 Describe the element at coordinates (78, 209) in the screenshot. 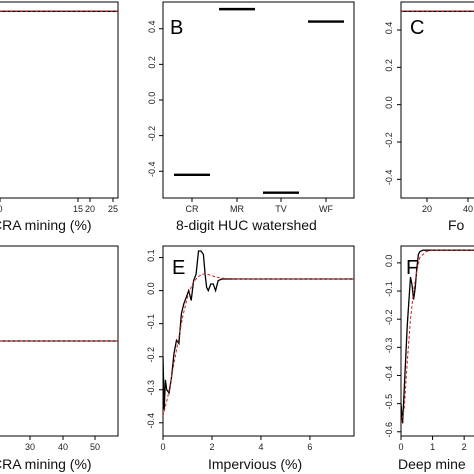

I see `x-tick-label-a: 15` at that location.